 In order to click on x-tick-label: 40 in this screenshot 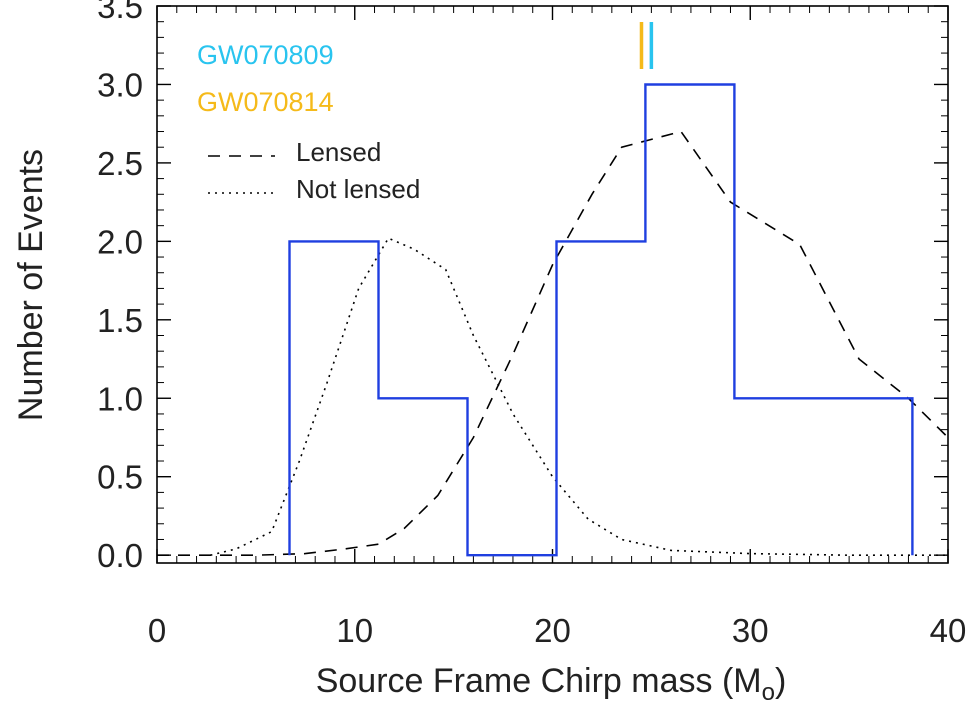, I will do `click(948, 630)`.